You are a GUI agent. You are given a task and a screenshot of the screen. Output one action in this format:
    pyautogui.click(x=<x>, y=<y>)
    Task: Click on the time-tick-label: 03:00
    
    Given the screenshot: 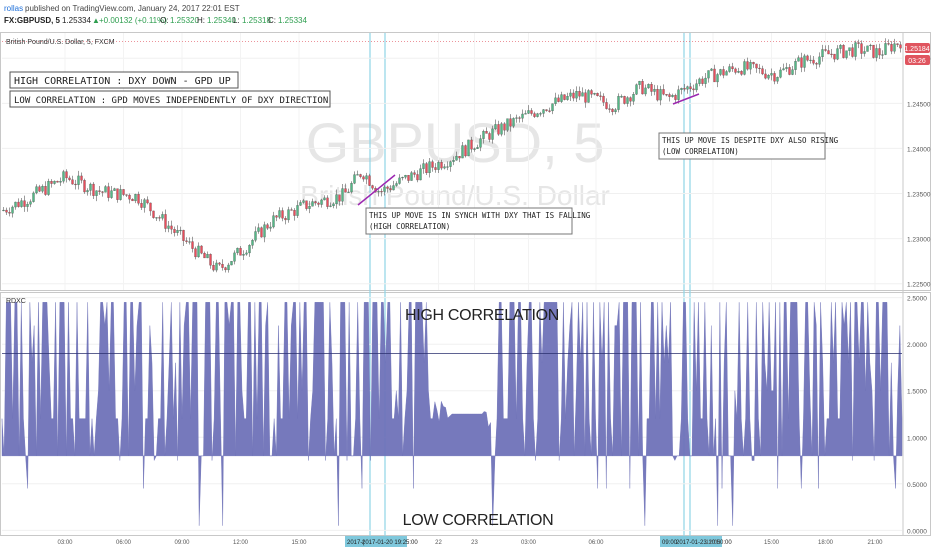 What is the action you would take?
    pyautogui.click(x=529, y=543)
    